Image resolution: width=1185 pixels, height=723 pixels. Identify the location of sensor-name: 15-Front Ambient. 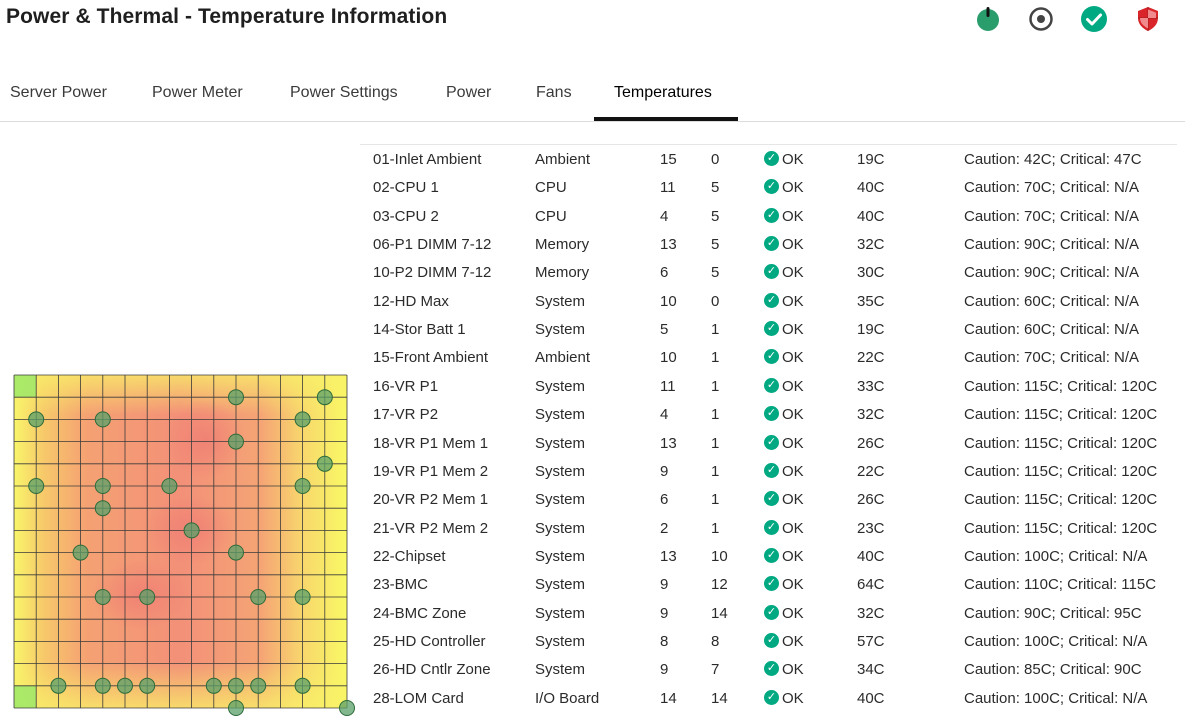
(431, 358).